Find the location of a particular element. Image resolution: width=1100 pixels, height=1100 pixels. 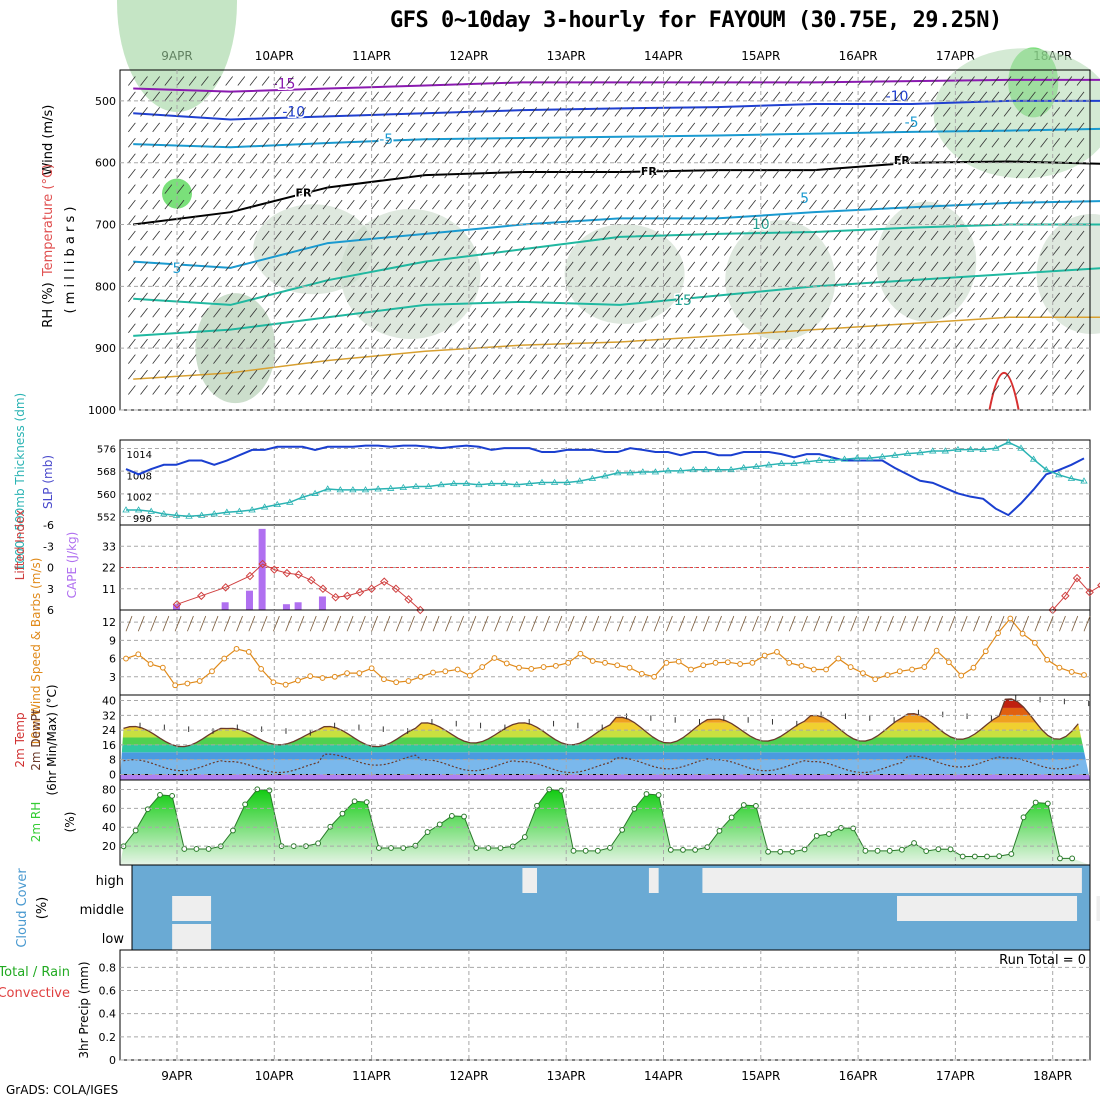

wind-tick: 9 is located at coordinates (112, 640).